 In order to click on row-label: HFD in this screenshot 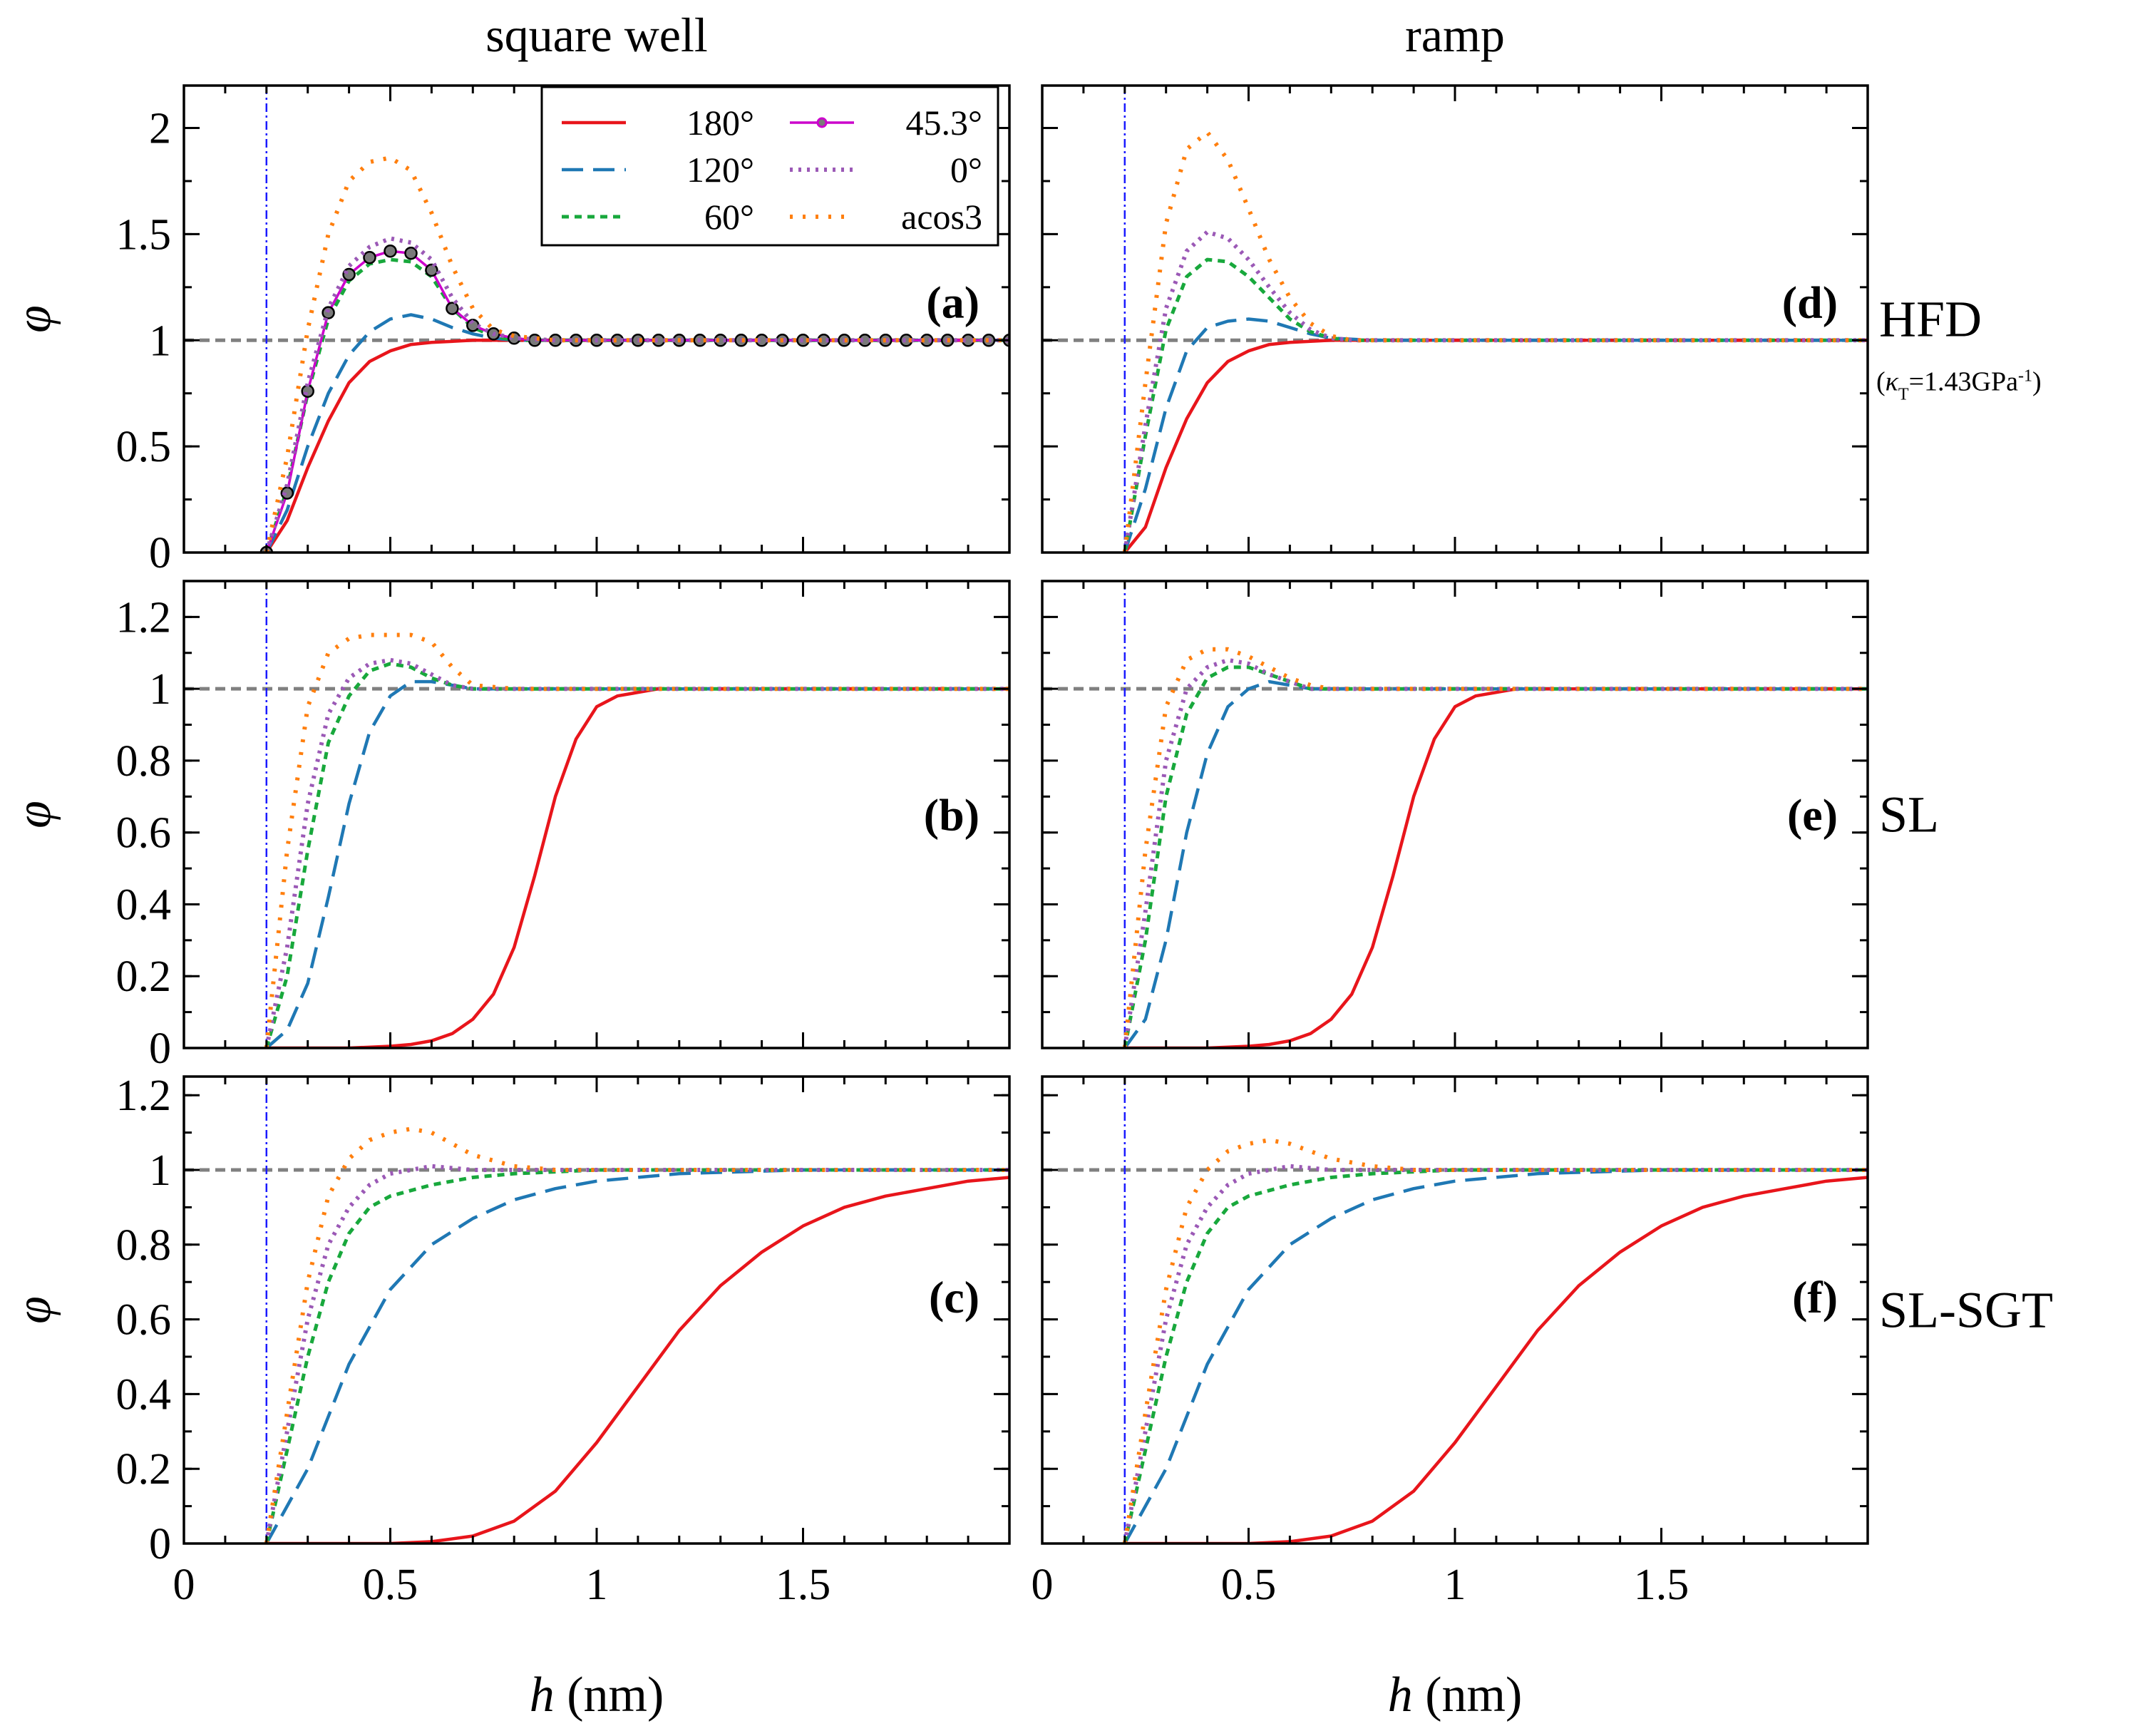, I will do `click(1931, 319)`.